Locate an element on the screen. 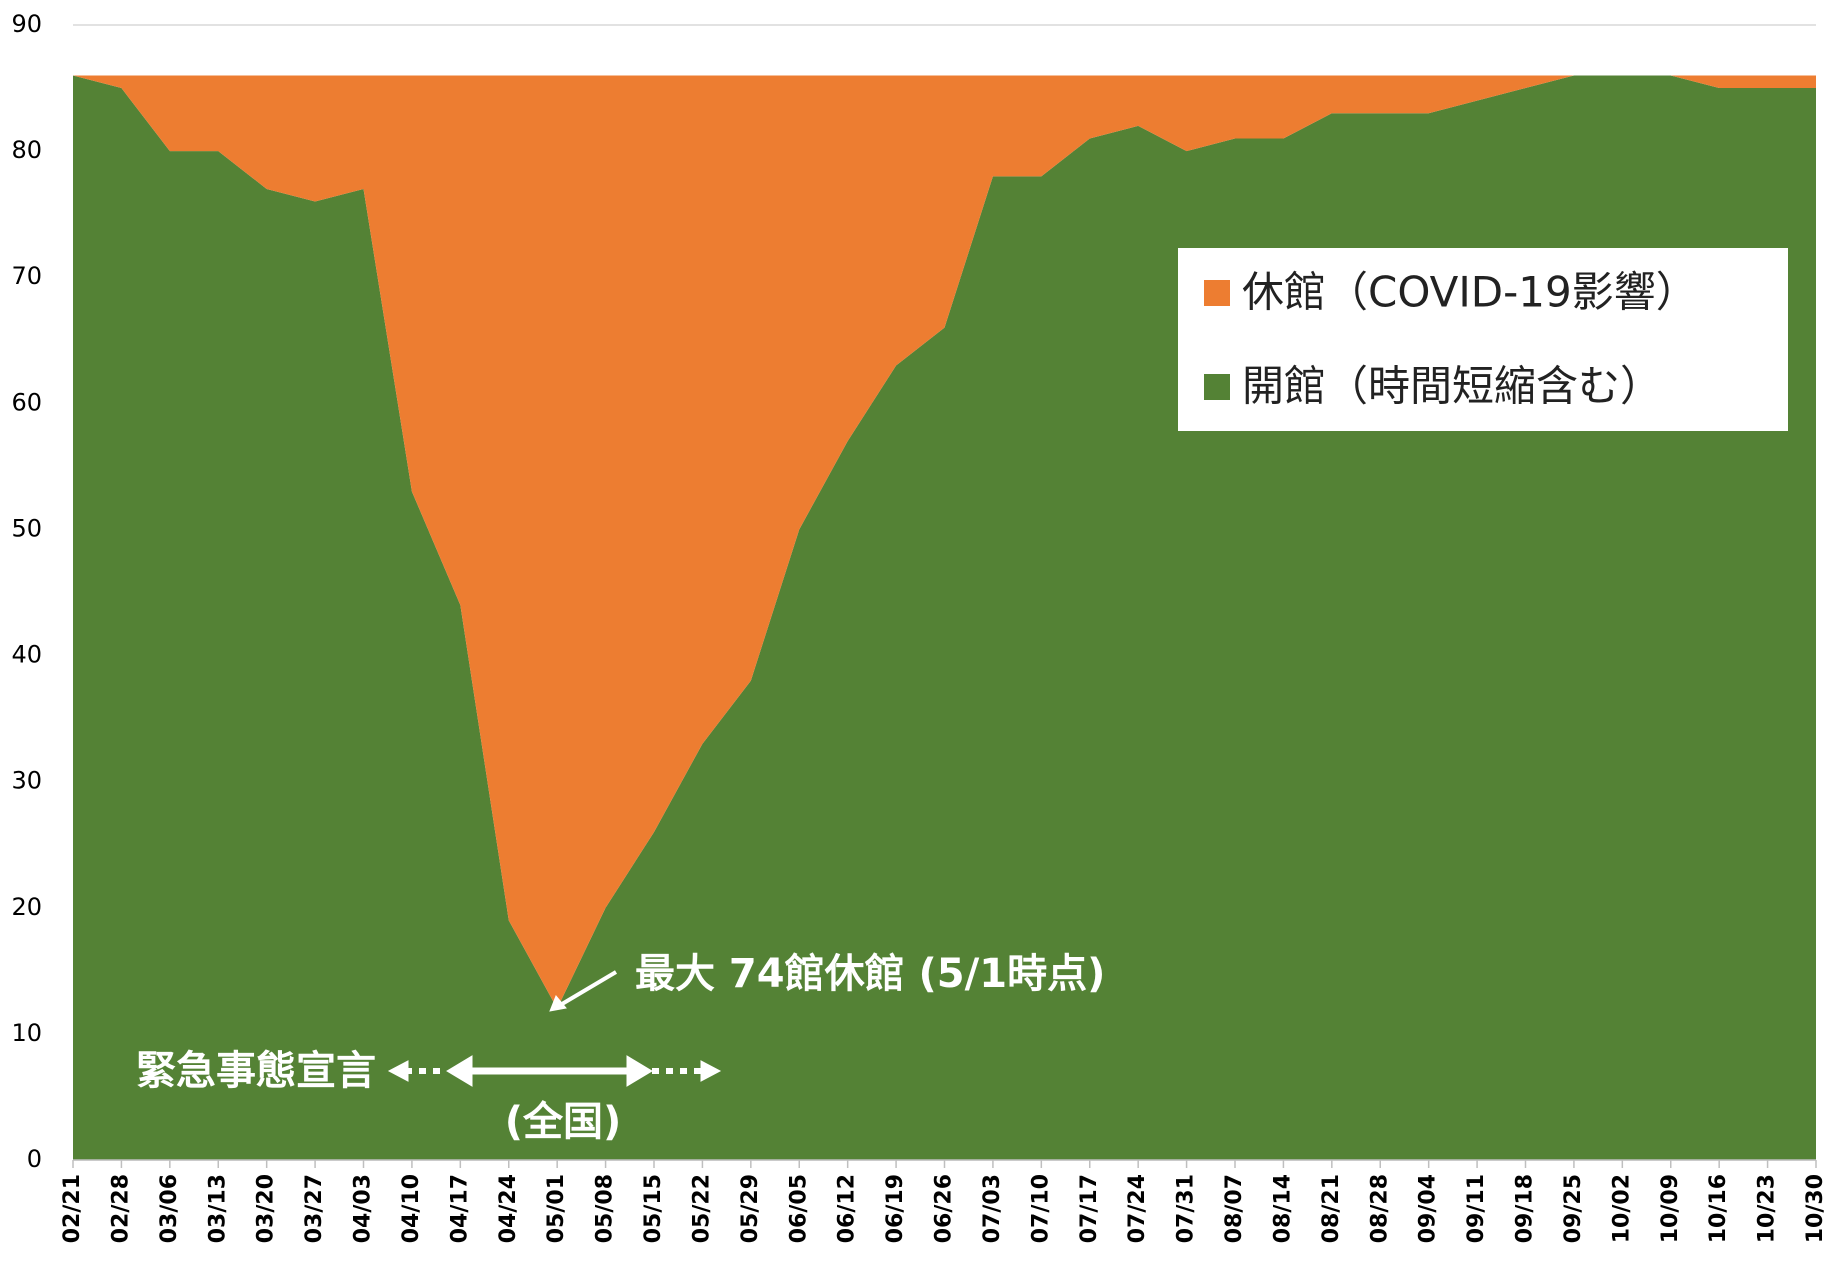  x-tick-label: 10/23 is located at coordinates (1767, 1208).